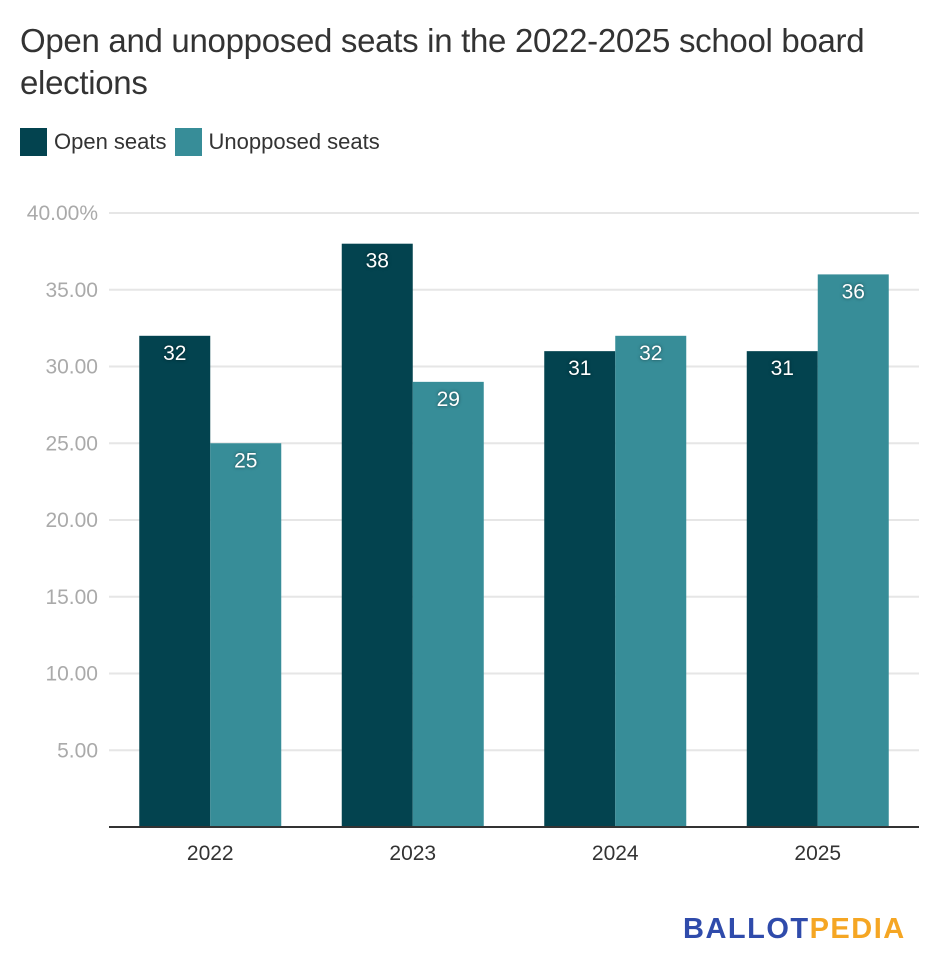 Image resolution: width=940 pixels, height=968 pixels. Describe the element at coordinates (71, 443) in the screenshot. I see `y-tick-label: 25.00` at that location.